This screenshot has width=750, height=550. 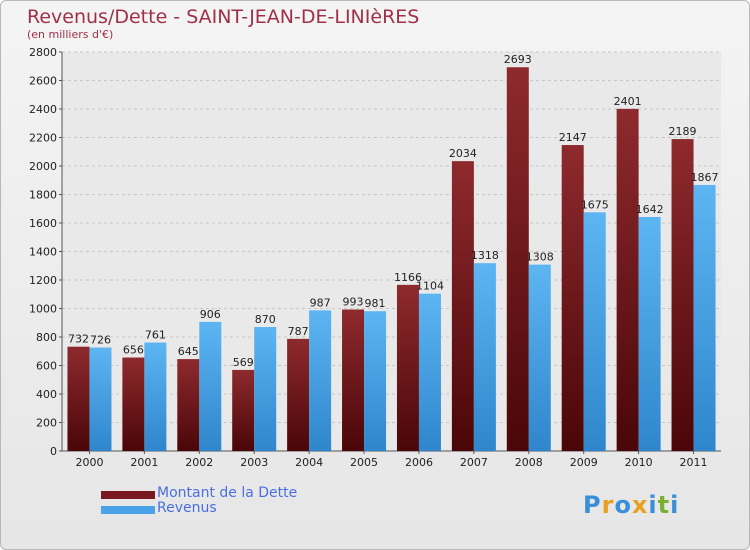 What do you see at coordinates (188, 351) in the screenshot?
I see `data-label: 645` at bounding box center [188, 351].